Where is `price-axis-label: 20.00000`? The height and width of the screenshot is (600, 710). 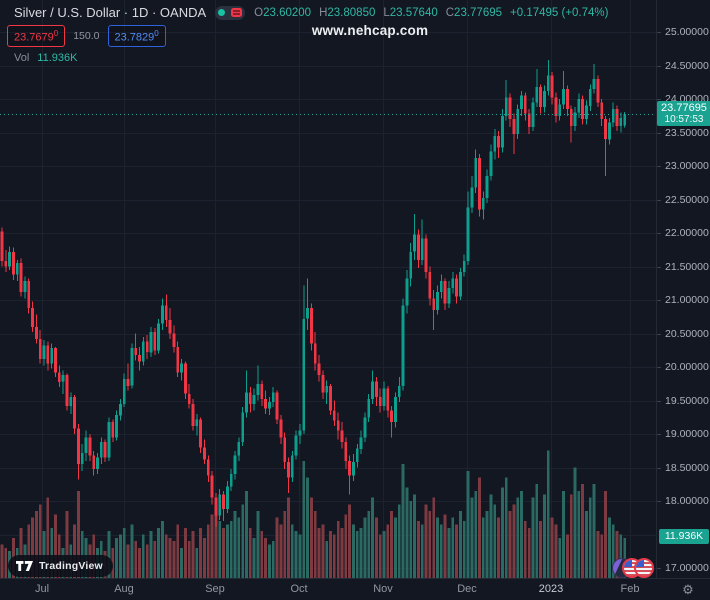
price-axis-label: 20.00000 is located at coordinates (683, 367).